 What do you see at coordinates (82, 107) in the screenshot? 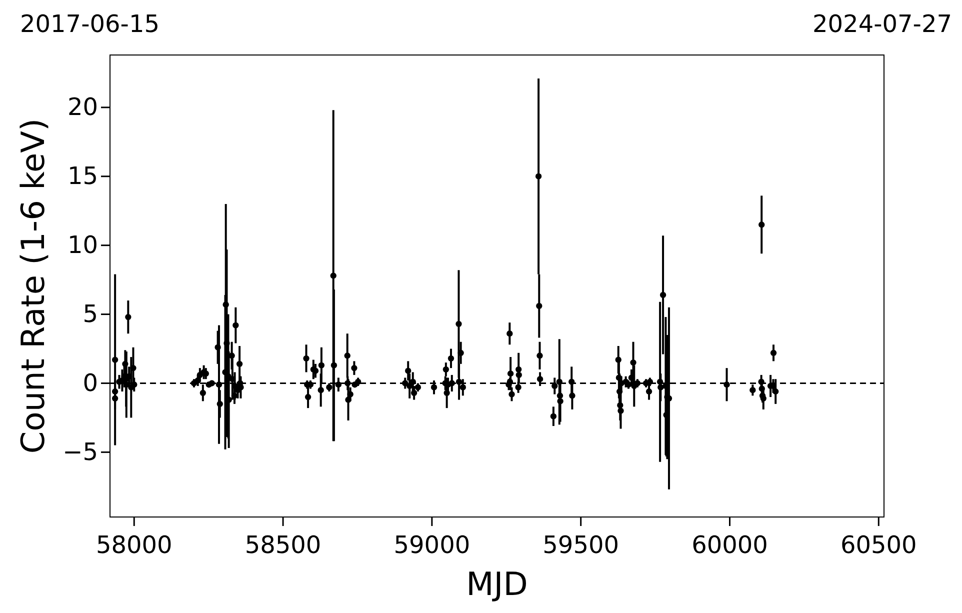
I see `y-tick-label: 20` at bounding box center [82, 107].